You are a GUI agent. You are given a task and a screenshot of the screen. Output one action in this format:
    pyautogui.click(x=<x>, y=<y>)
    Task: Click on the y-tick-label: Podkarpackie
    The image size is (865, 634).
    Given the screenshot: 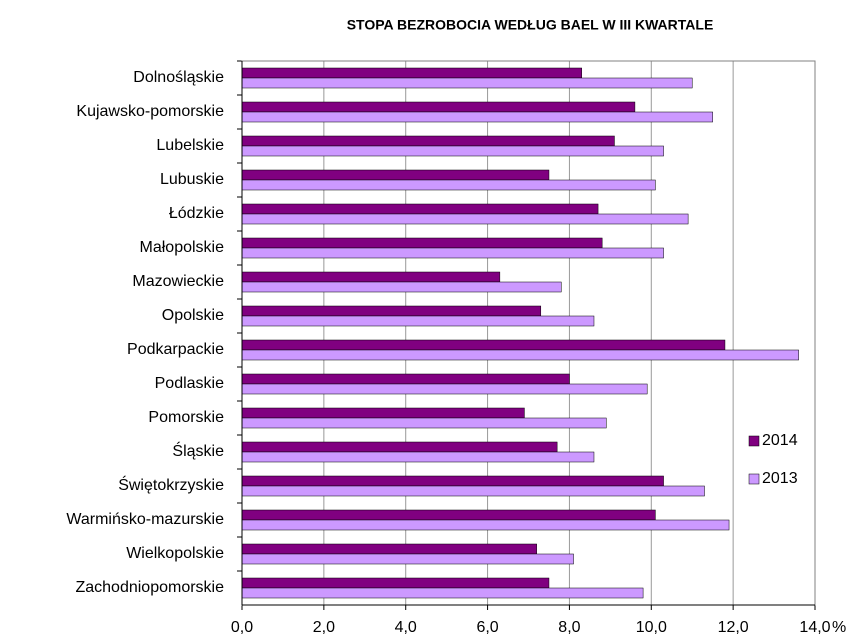 What is the action you would take?
    pyautogui.click(x=175, y=349)
    